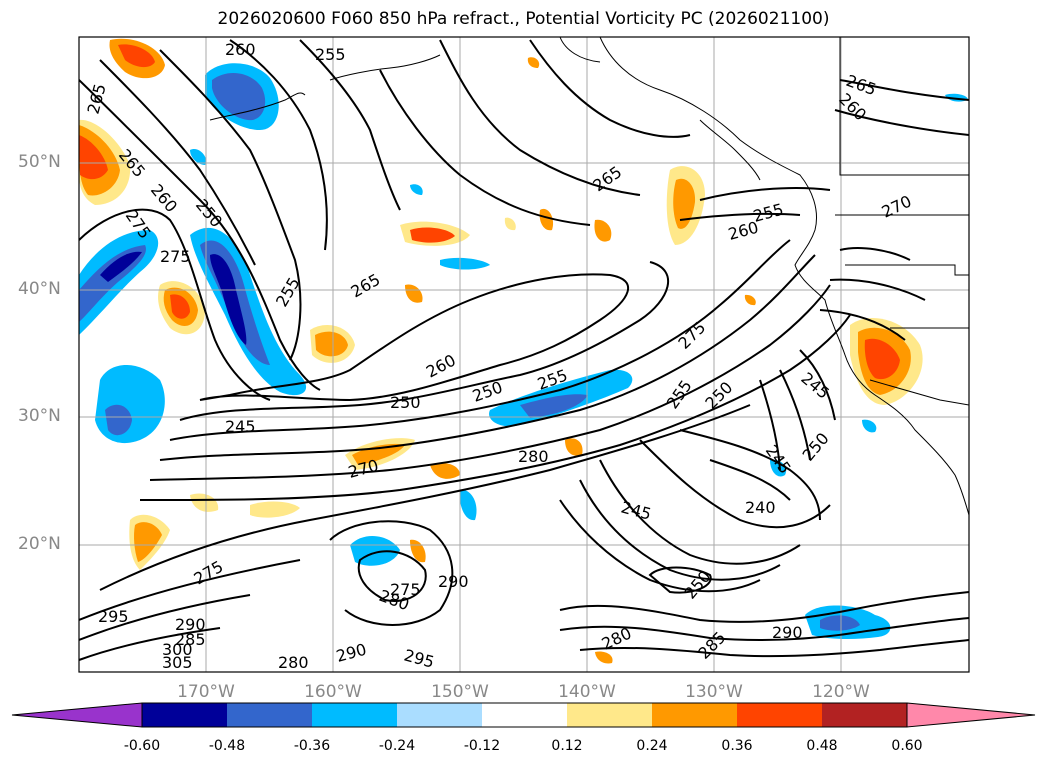  I want to click on lat-label-50n: 50°N, so click(39, 162).